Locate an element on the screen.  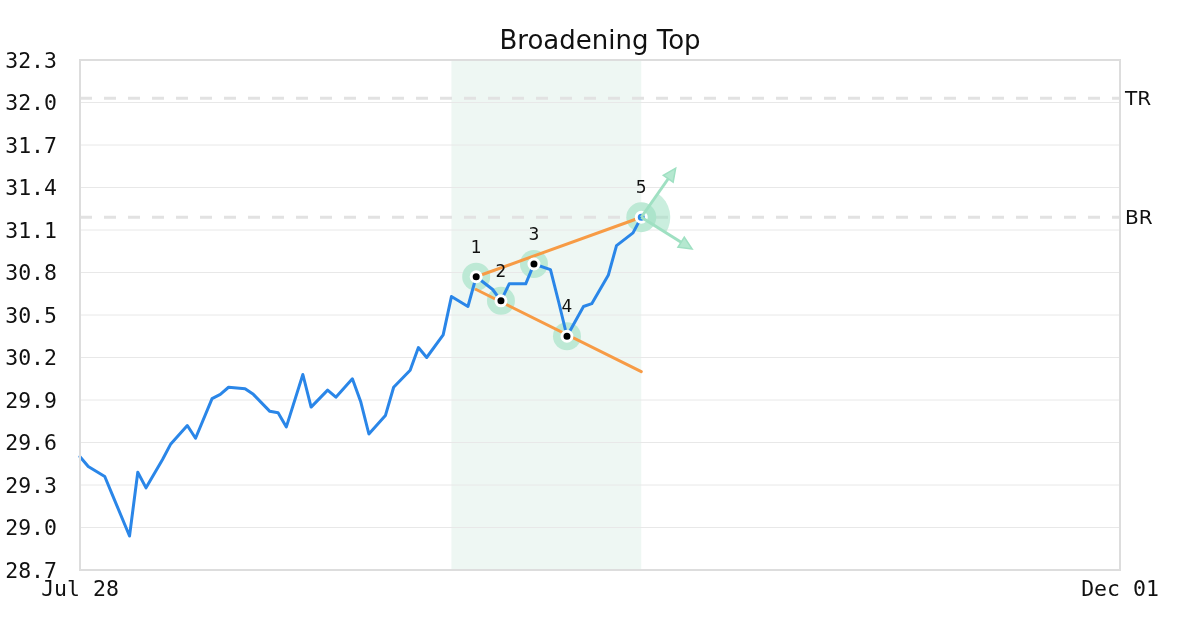
y-tick-label: 31.4 is located at coordinates (31, 187).